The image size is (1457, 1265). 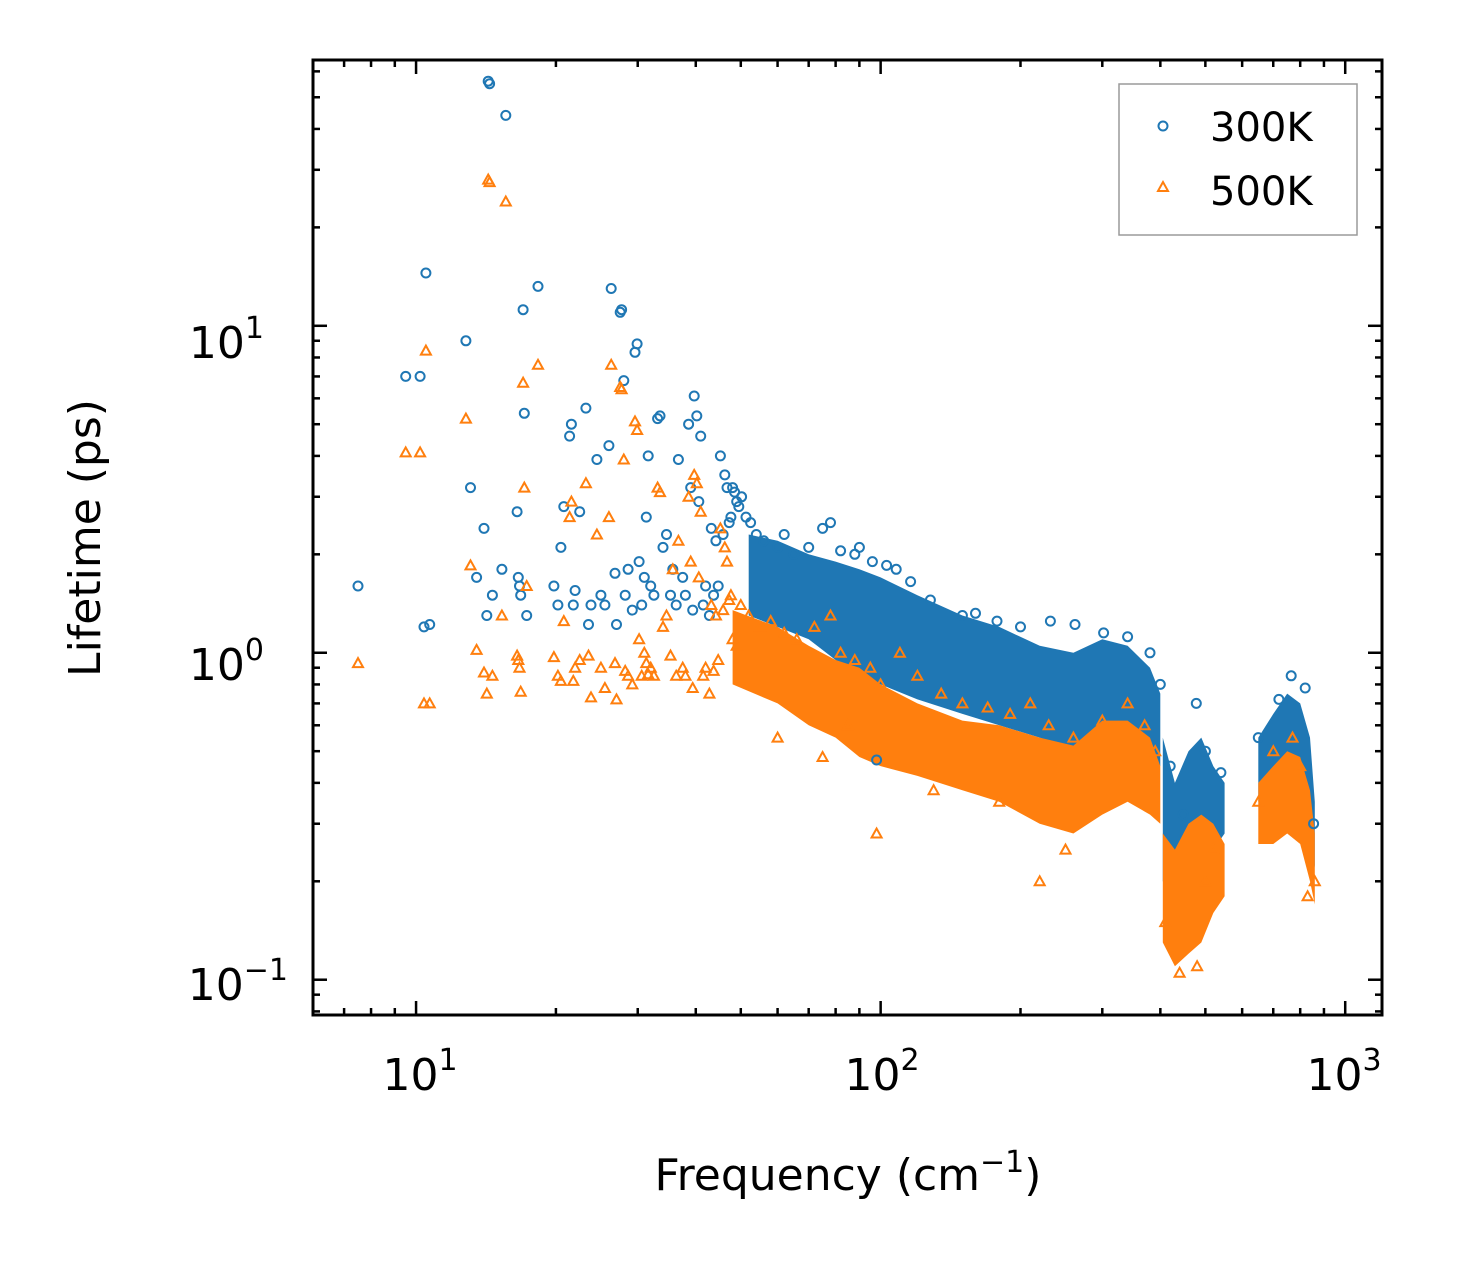 I want to click on x-tick-label-100: 102, so click(x=881, y=1072).